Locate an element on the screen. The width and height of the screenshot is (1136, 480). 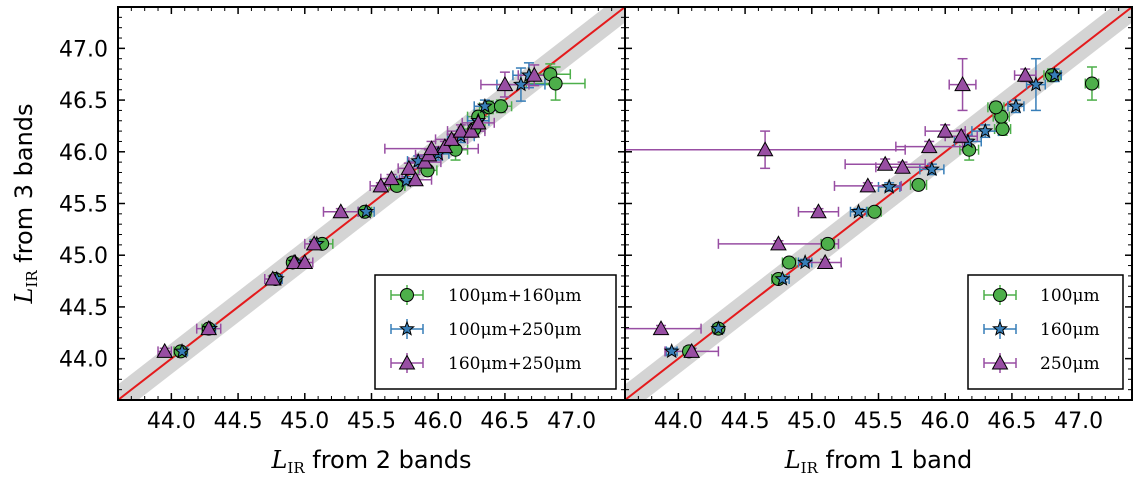
legend-entry: 100μm+250μm is located at coordinates (485, 329).